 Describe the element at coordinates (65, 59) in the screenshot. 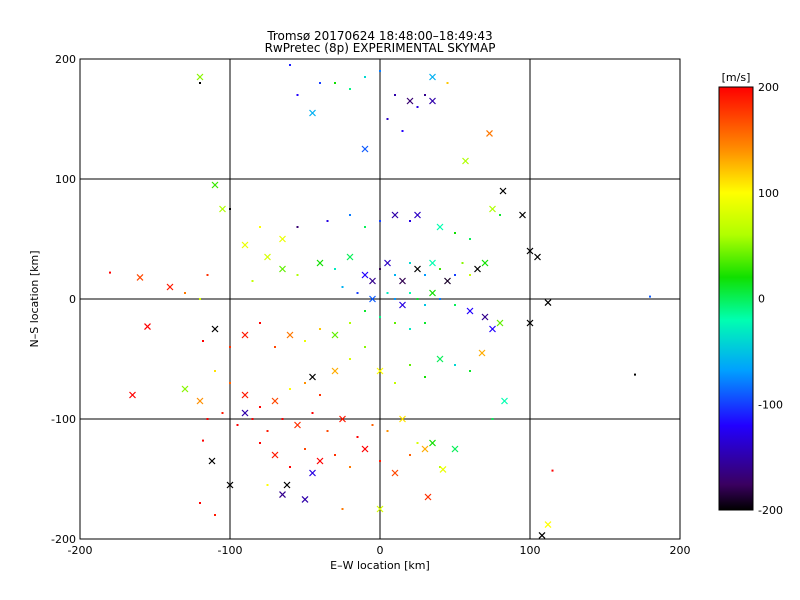

I see `y-tick-label: 200` at that location.